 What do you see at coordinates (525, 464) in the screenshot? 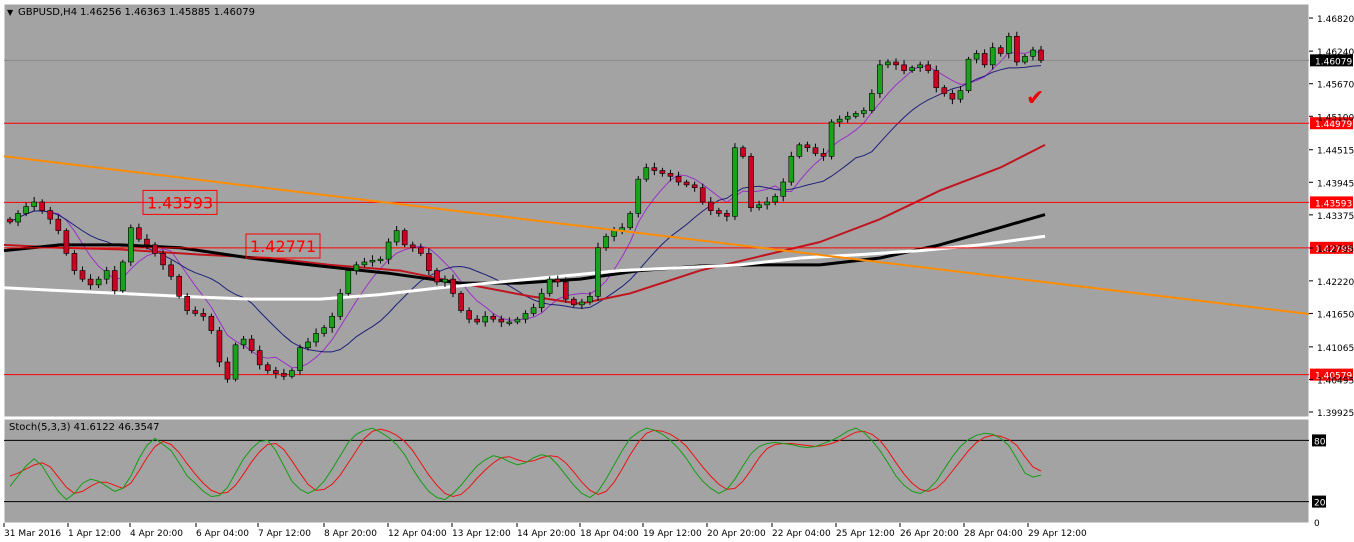
I see `stoch-main-line` at bounding box center [525, 464].